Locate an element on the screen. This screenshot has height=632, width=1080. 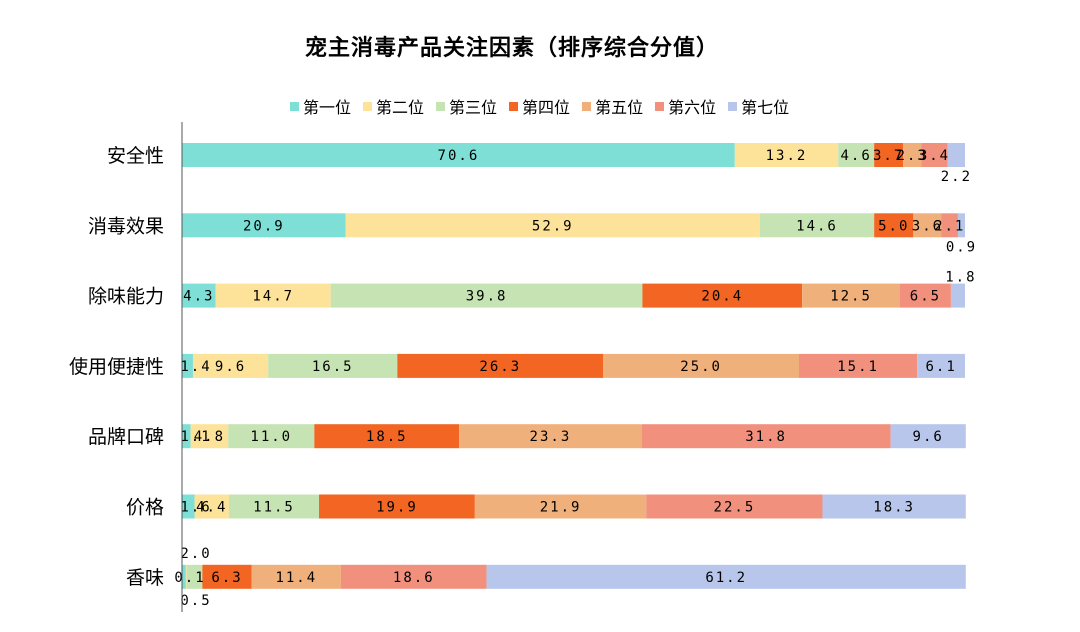
data-label: 18.3 is located at coordinates (894, 508).